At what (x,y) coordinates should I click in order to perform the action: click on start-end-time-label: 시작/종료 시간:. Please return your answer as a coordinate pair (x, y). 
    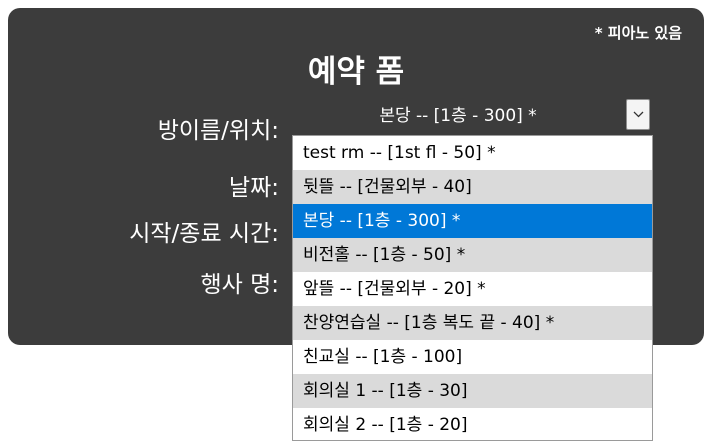
    Looking at the image, I should click on (204, 234).